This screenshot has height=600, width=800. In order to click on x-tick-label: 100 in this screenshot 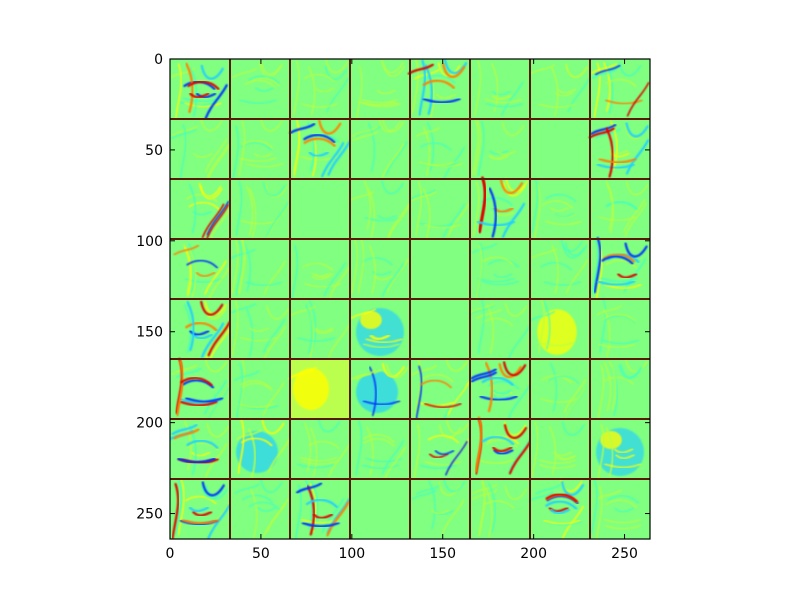, I will do `click(351, 554)`.